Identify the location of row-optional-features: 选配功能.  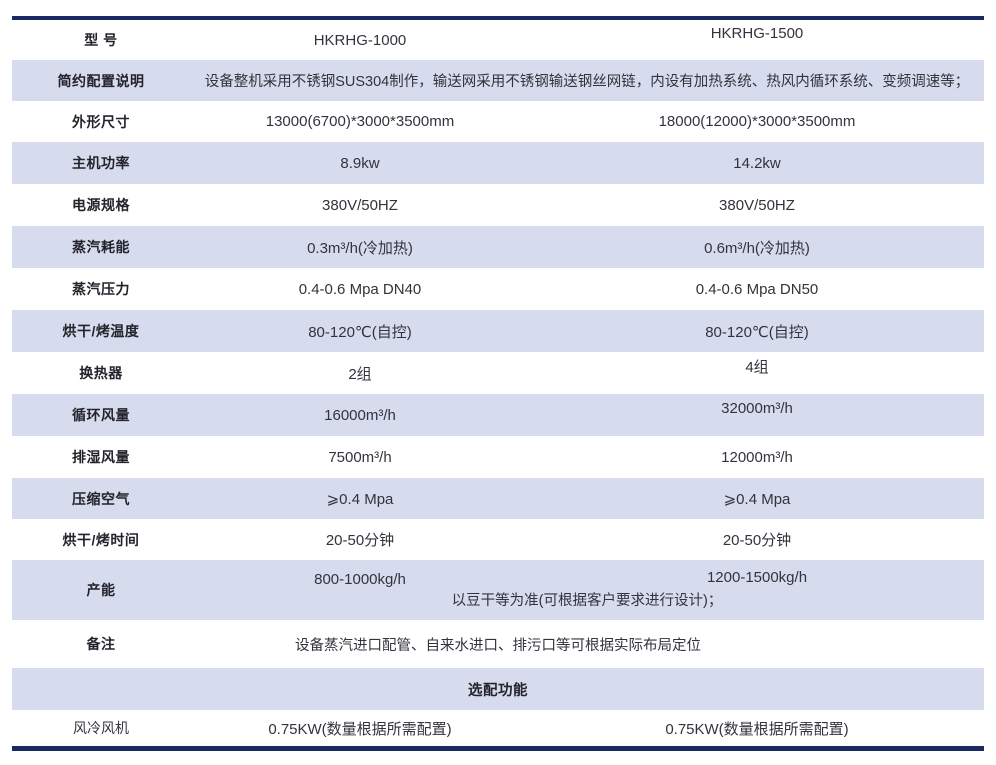
(498, 689).